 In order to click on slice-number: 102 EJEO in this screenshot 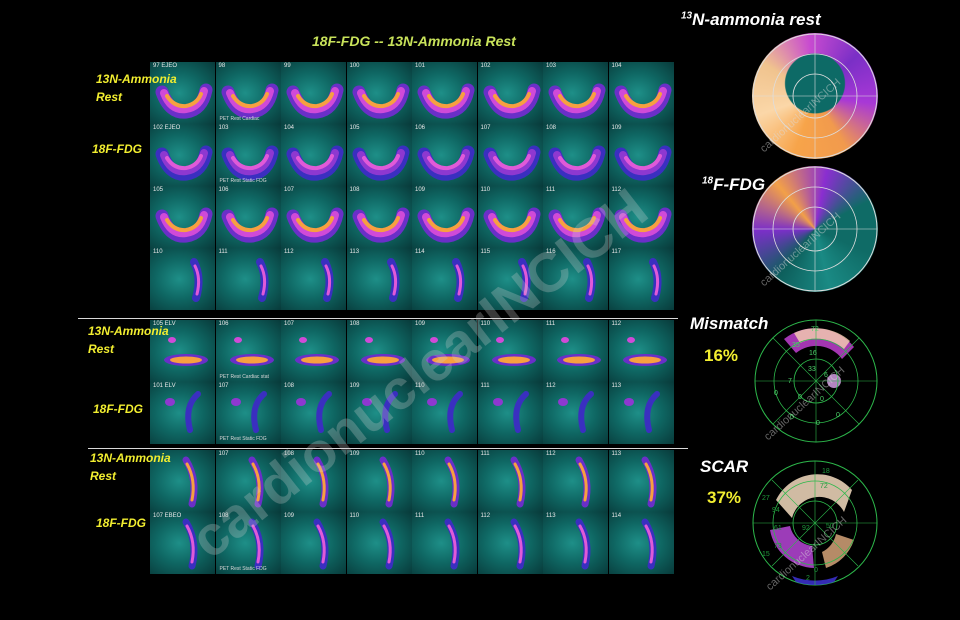, I will do `click(167, 128)`.